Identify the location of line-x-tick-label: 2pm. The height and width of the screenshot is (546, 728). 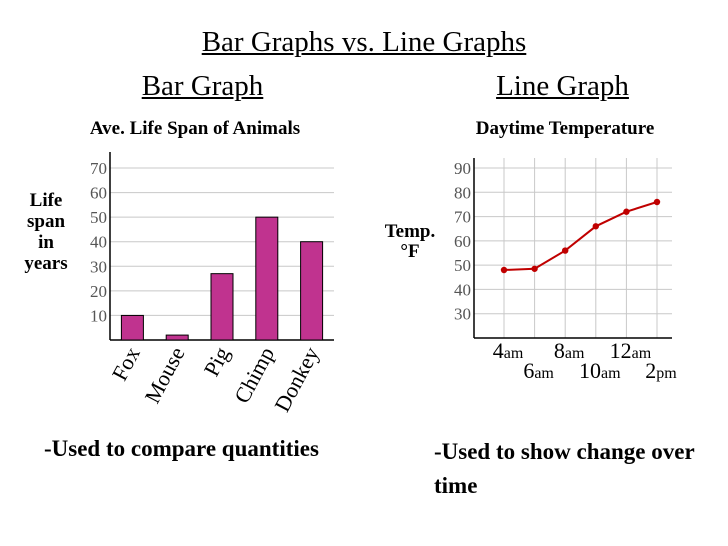
(661, 370).